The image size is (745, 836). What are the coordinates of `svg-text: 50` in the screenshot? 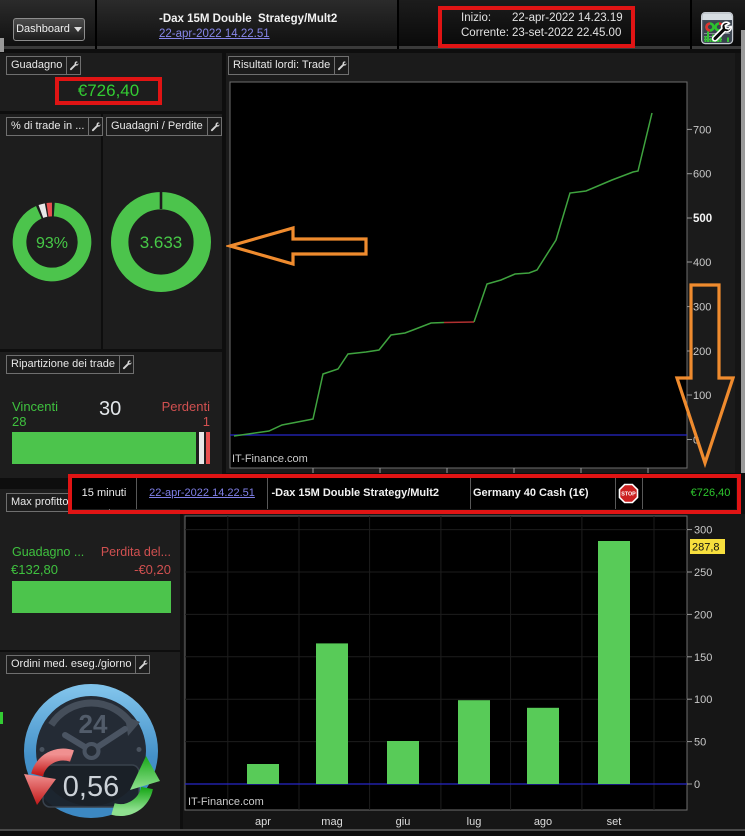 It's located at (700, 743).